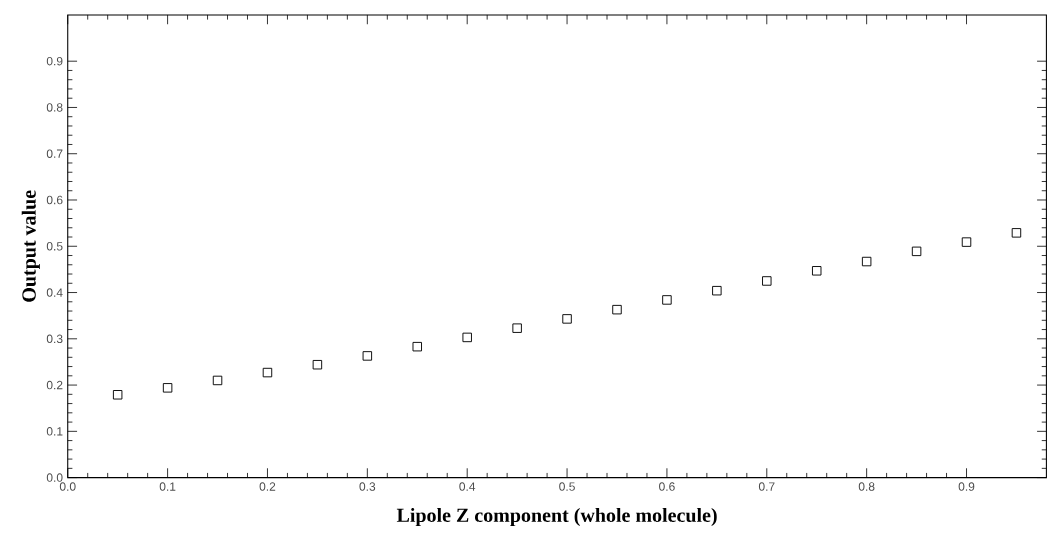 This screenshot has width=1056, height=536. What do you see at coordinates (167, 486) in the screenshot?
I see `x-tick-label: 0.1` at bounding box center [167, 486].